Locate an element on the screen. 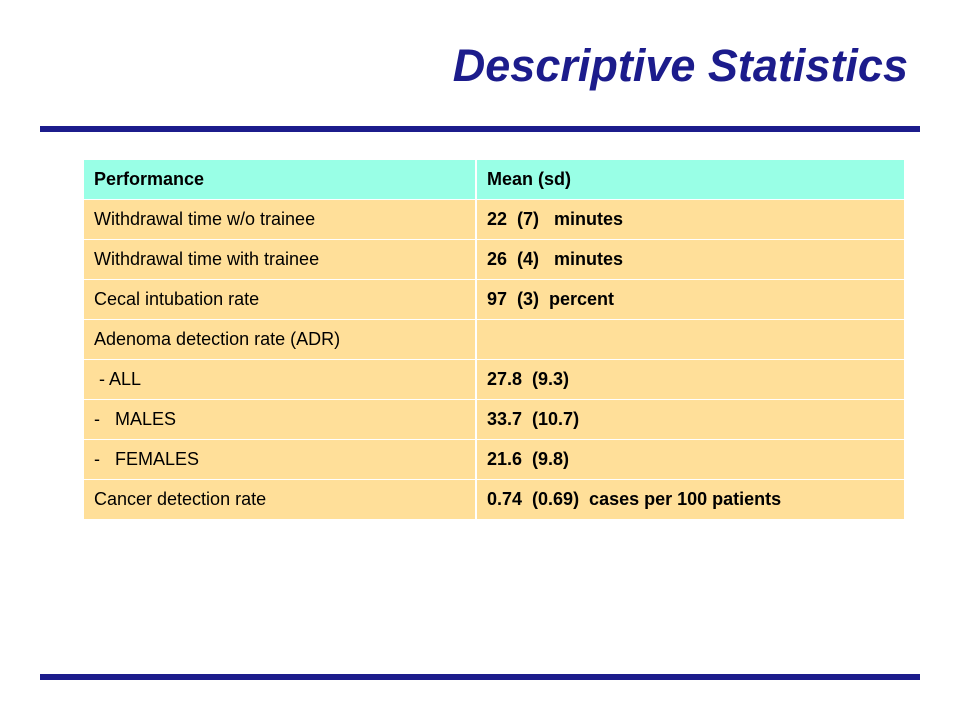 The width and height of the screenshot is (960, 720). table-row: - FEMALES 21.6 (9.8) is located at coordinates (494, 459).